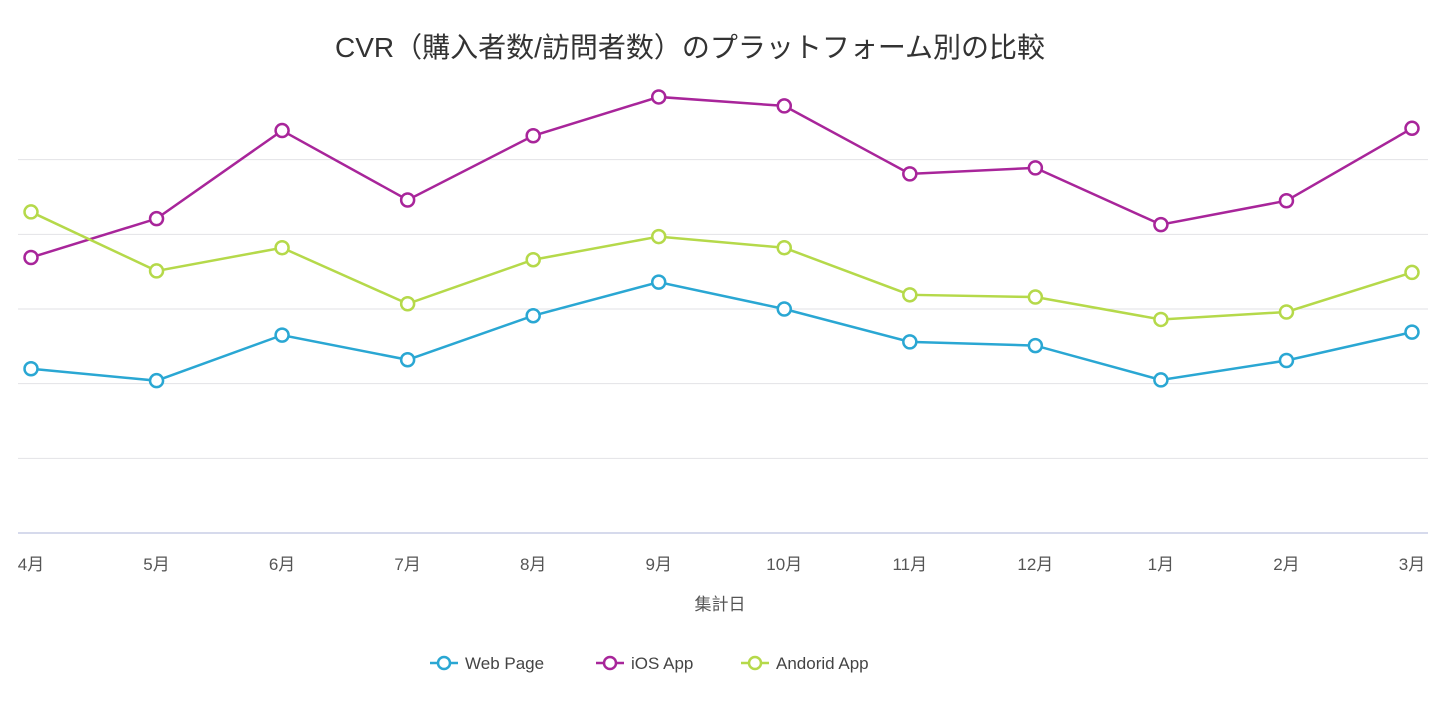 The image size is (1440, 709). I want to click on legend-marker-ios-app, so click(610, 663).